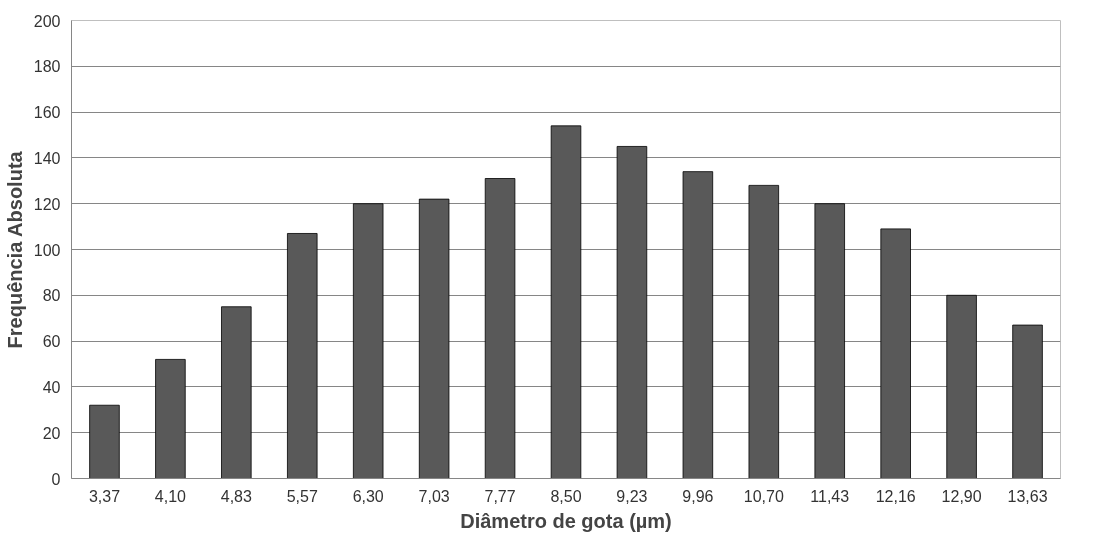 The height and width of the screenshot is (536, 1102). What do you see at coordinates (368, 496) in the screenshot?
I see `x-tick-label: 6,30` at bounding box center [368, 496].